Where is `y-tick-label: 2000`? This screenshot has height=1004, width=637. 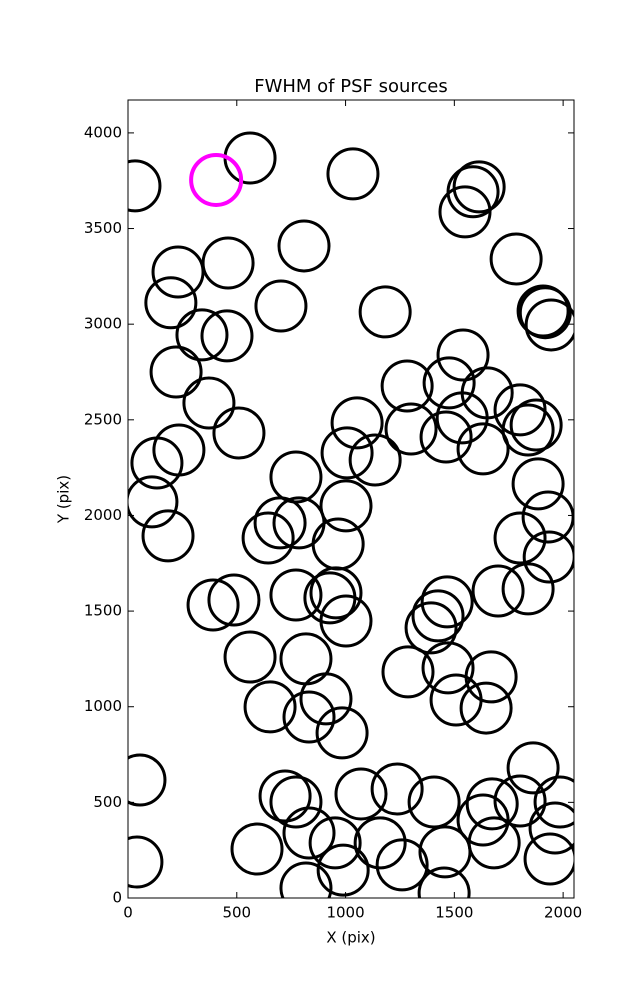
y-tick-label: 2000 is located at coordinates (103, 515).